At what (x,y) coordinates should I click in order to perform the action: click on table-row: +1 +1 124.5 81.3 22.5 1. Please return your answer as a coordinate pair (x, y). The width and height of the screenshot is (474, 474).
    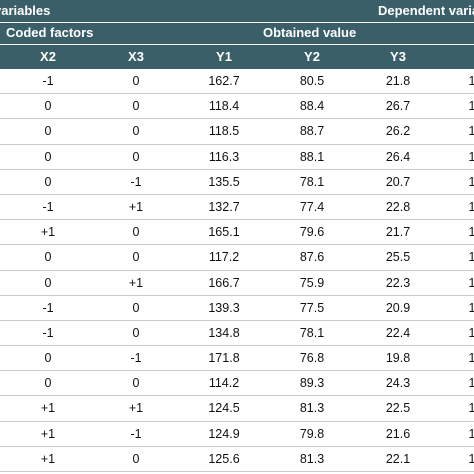
    Looking at the image, I should click on (237, 409).